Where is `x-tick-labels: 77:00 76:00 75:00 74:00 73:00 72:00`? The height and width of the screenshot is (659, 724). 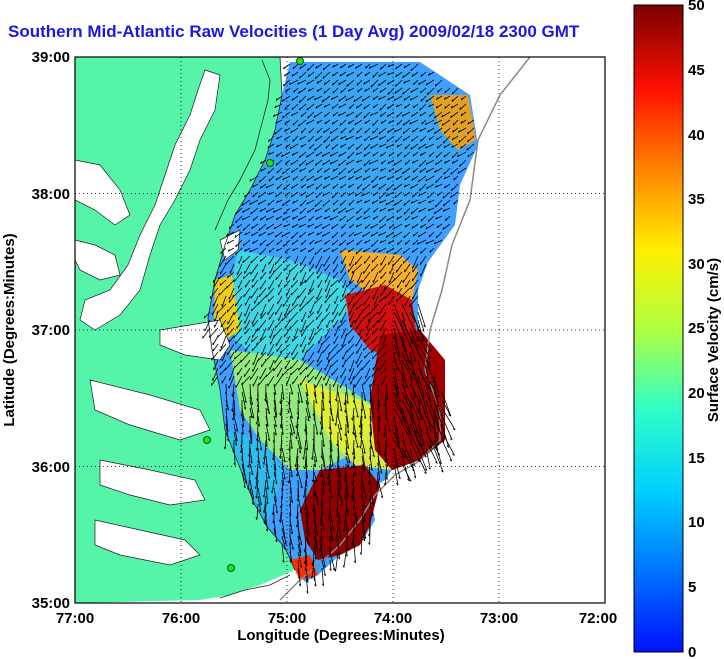 x-tick-labels: 77:00 76:00 75:00 74:00 73:00 72:00 is located at coordinates (336, 618).